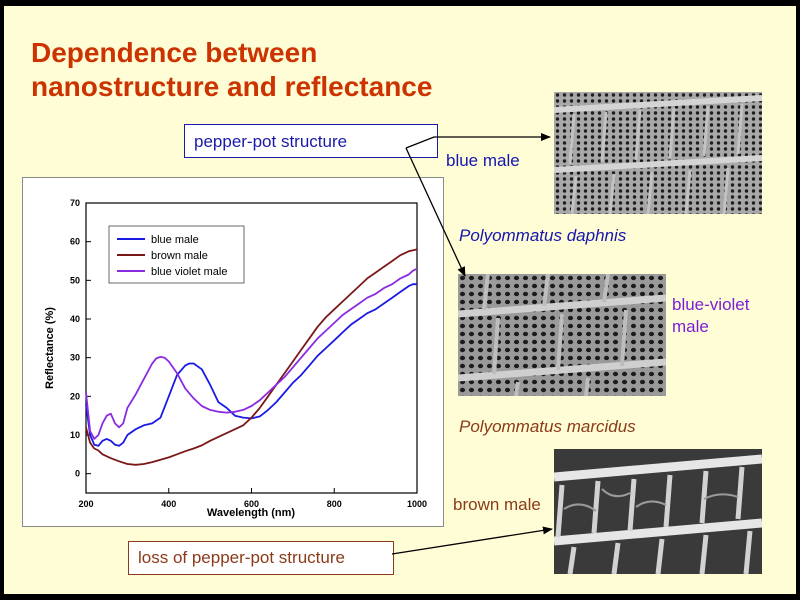 The width and height of the screenshot is (800, 600). Describe the element at coordinates (85, 504) in the screenshot. I see `x-tick-label: 200` at that location.